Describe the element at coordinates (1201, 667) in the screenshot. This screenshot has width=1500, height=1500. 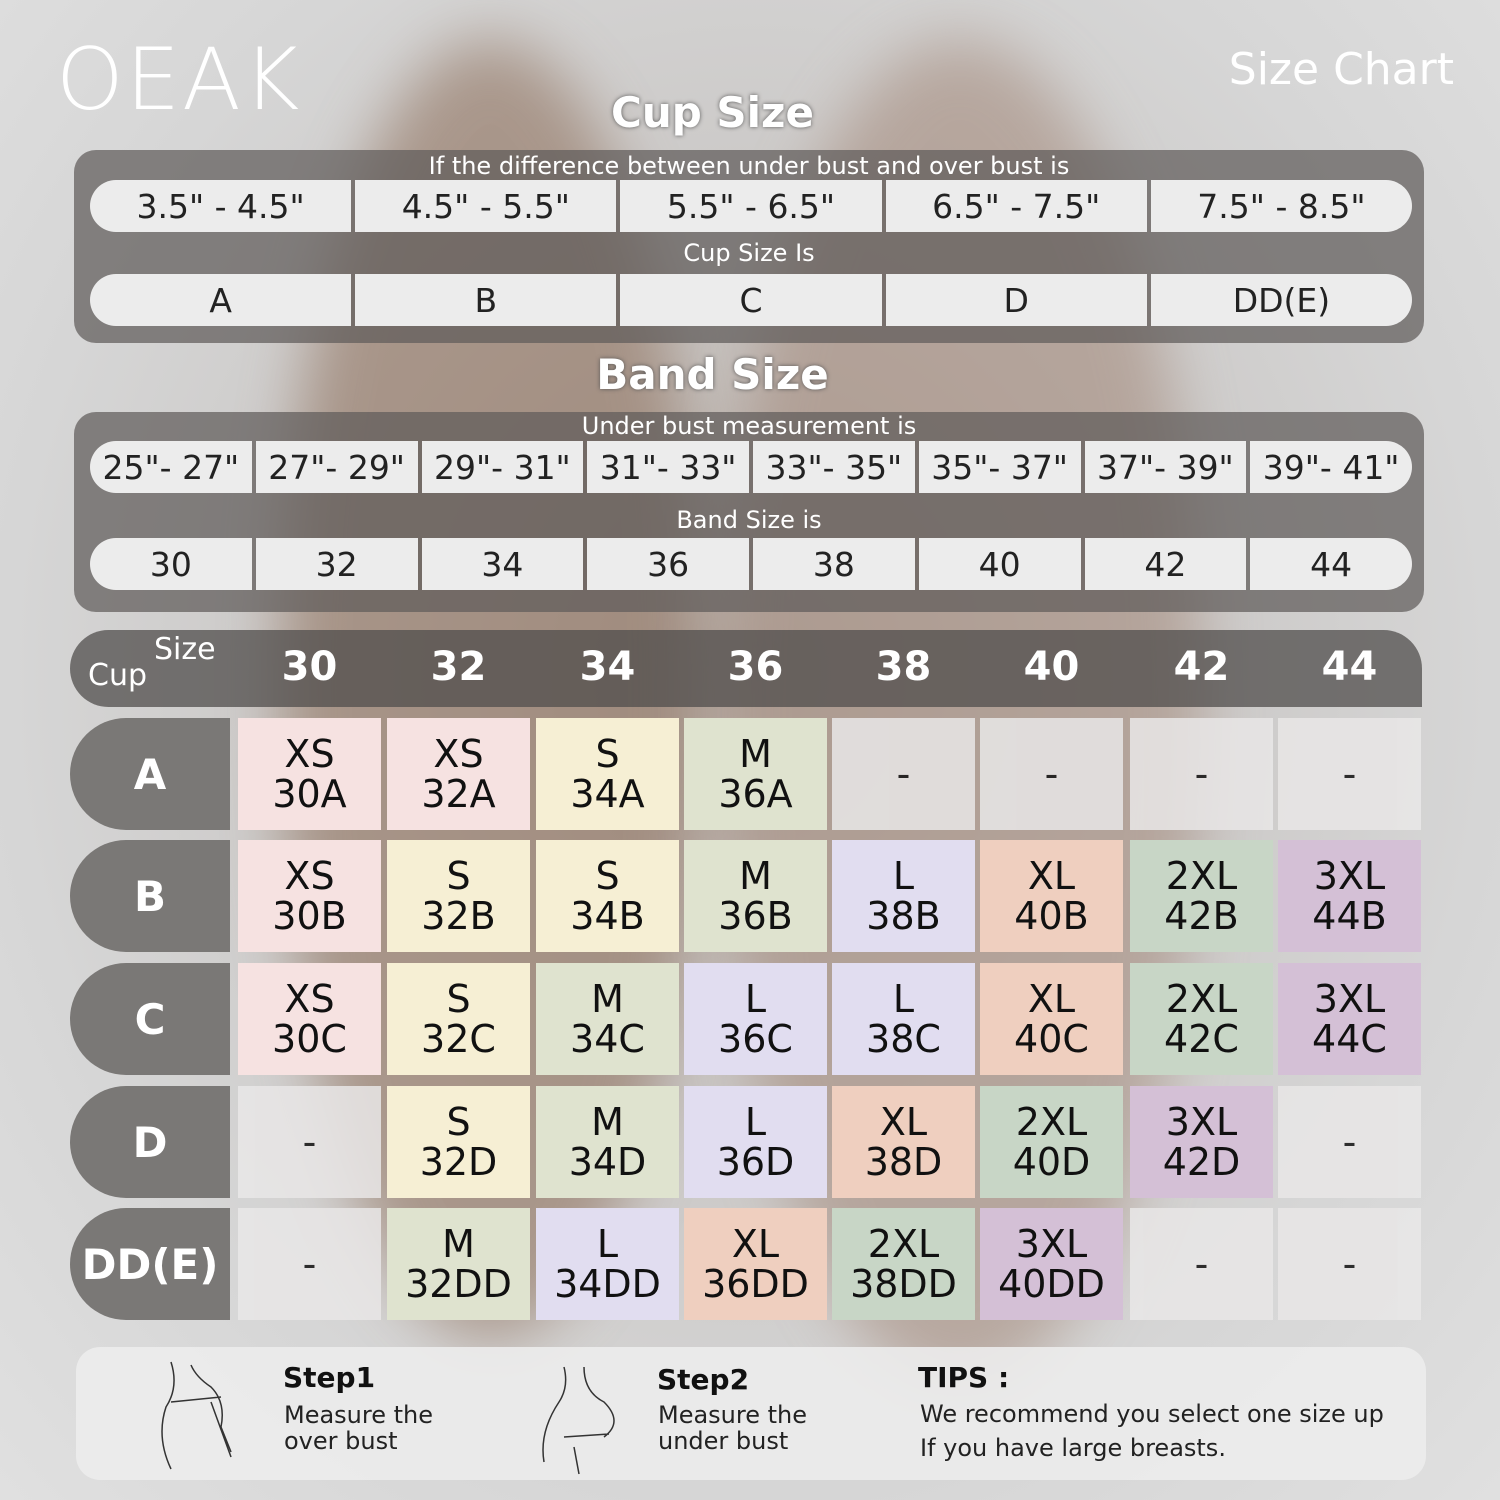
I see `column-header: 42` at that location.